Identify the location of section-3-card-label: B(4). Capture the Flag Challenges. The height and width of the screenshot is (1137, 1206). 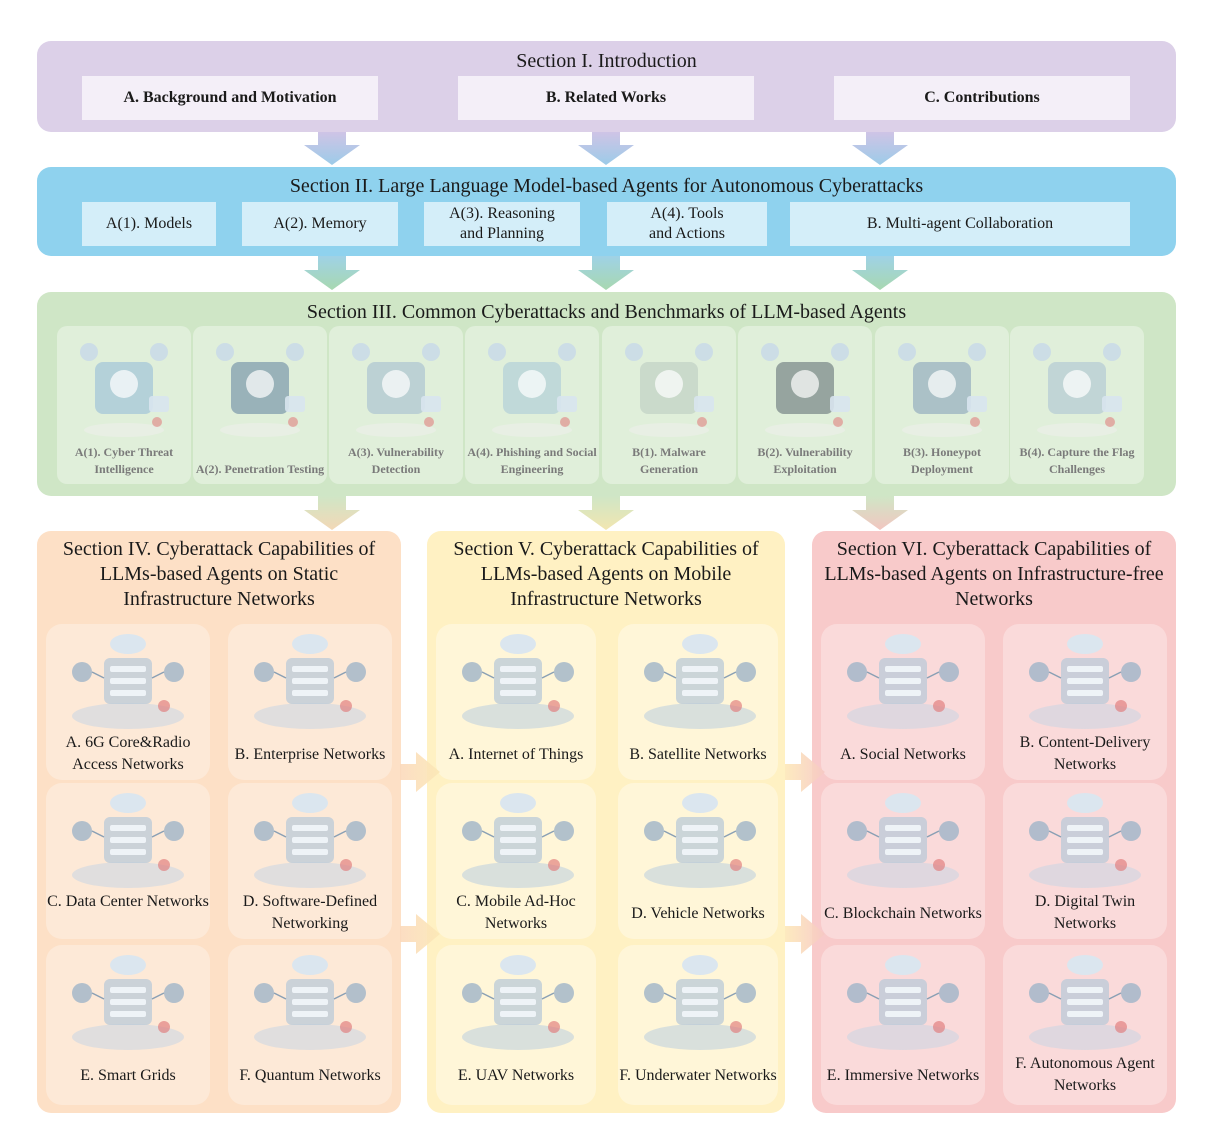
(1077, 460).